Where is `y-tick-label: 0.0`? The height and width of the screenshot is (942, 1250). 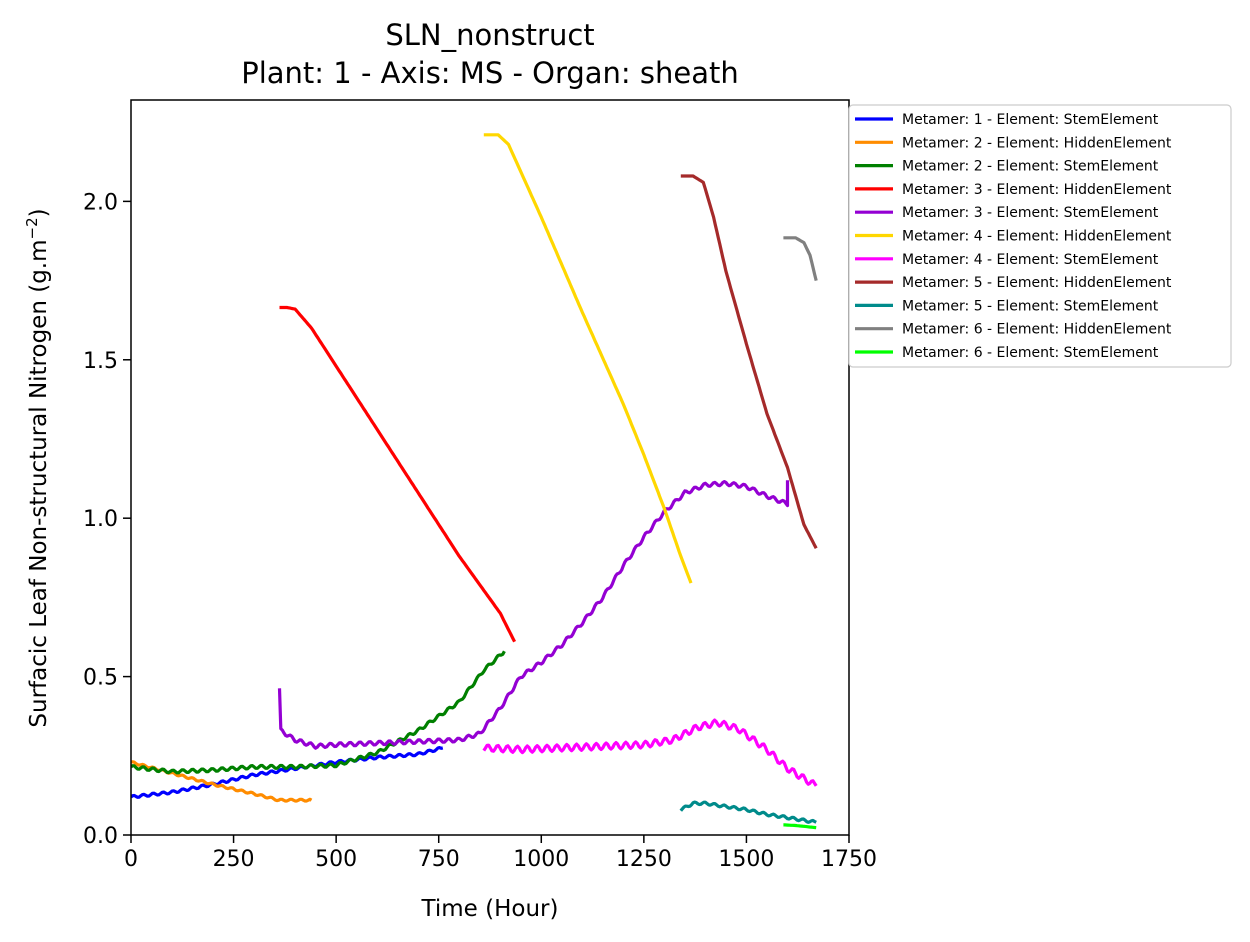 y-tick-label: 0.0 is located at coordinates (100, 836).